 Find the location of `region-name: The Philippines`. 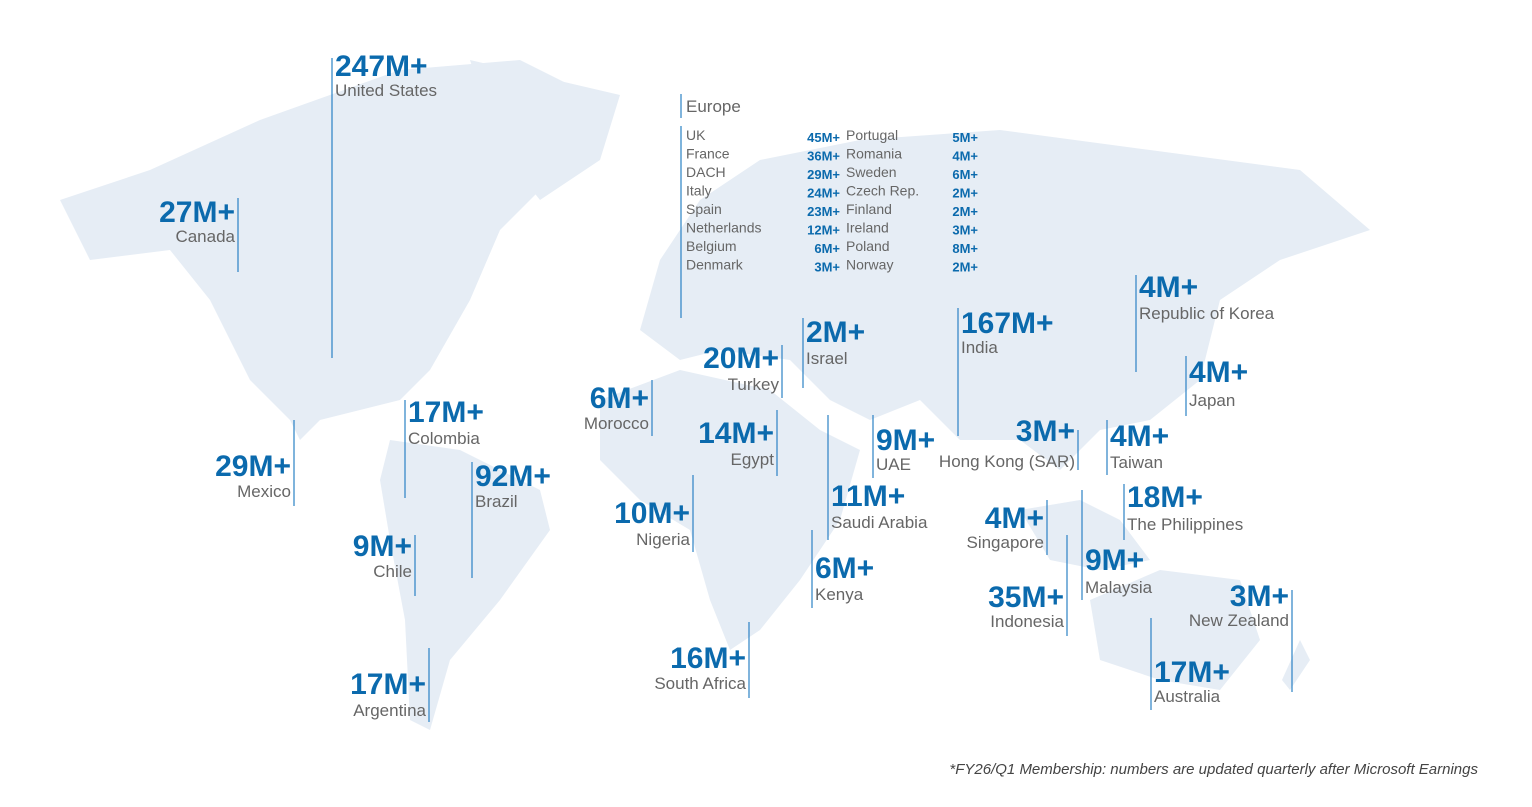

region-name: The Philippines is located at coordinates (1185, 524).